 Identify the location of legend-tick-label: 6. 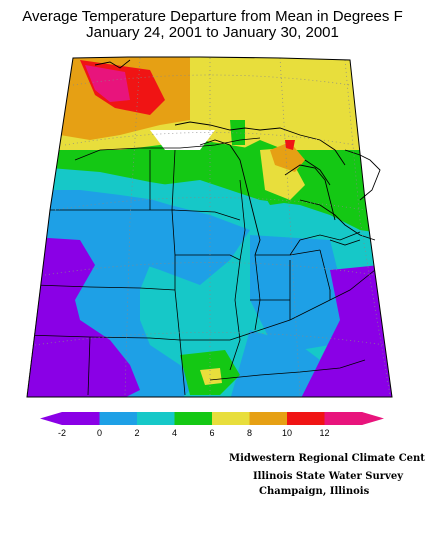
(211, 433).